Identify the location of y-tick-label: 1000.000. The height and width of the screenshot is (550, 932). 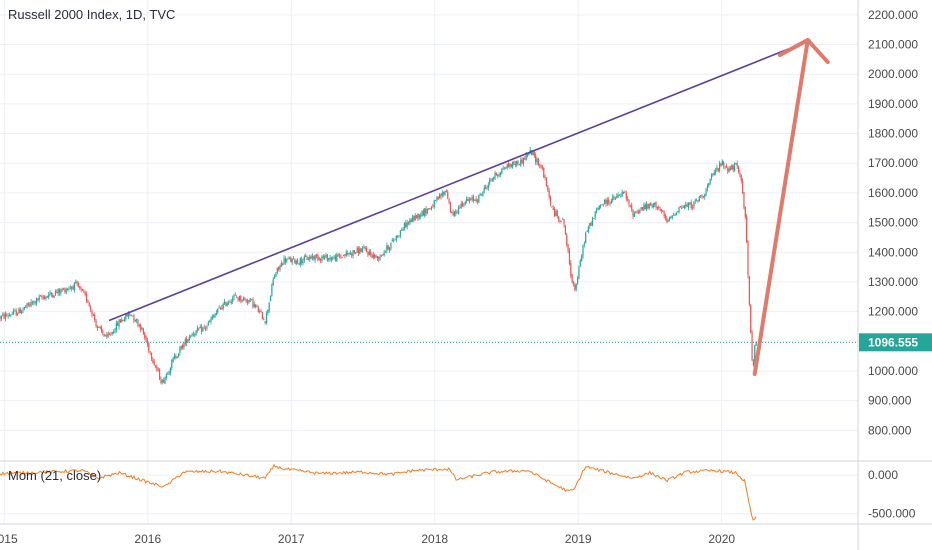
(893, 371).